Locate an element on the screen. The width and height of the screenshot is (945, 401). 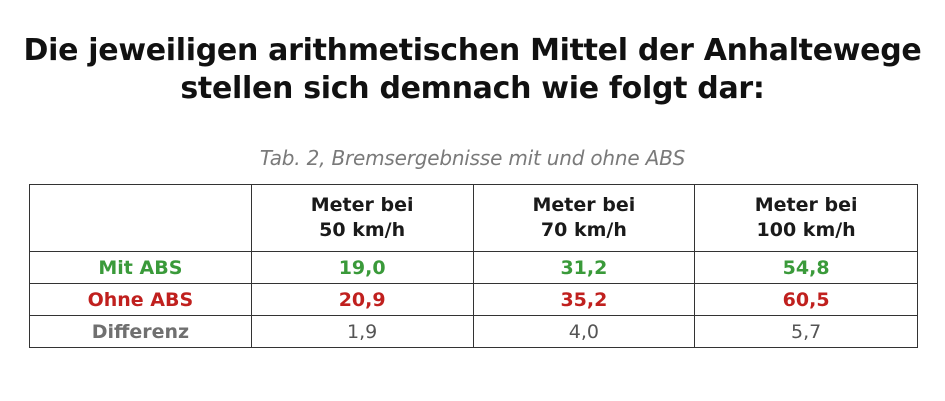
header-70kmh: Meter bei 70 km/h is located at coordinates (584, 218).